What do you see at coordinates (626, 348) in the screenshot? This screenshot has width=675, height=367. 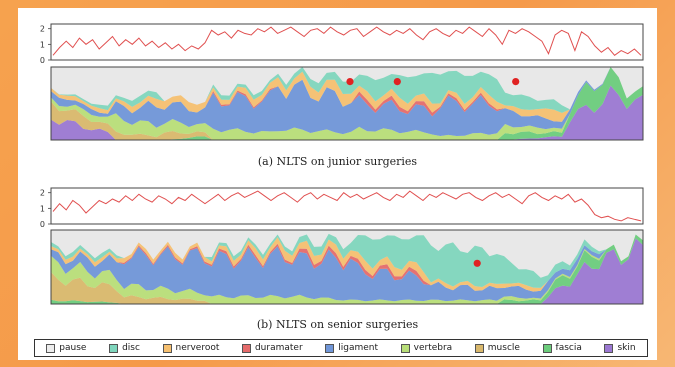 I see `legend-label: skin` at bounding box center [626, 348].